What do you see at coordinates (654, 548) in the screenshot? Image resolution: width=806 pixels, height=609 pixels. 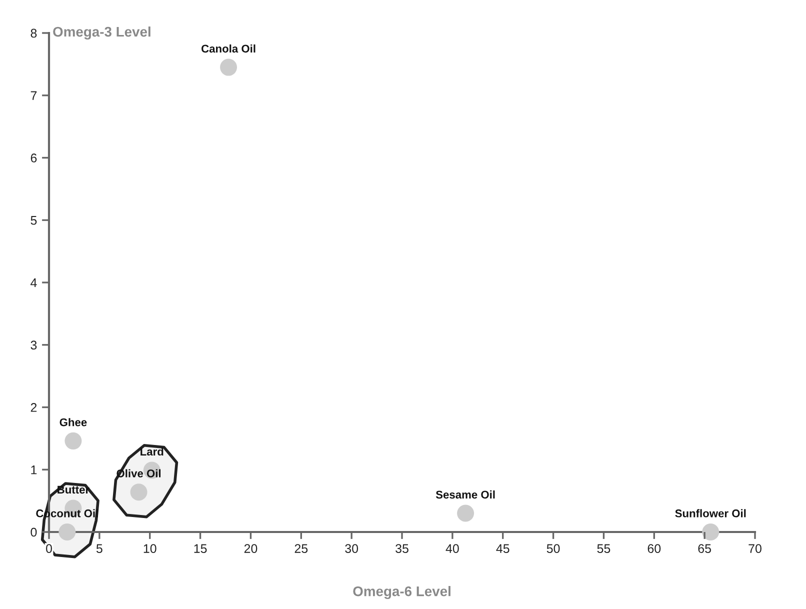 I see `x-tick-label: 60` at bounding box center [654, 548].